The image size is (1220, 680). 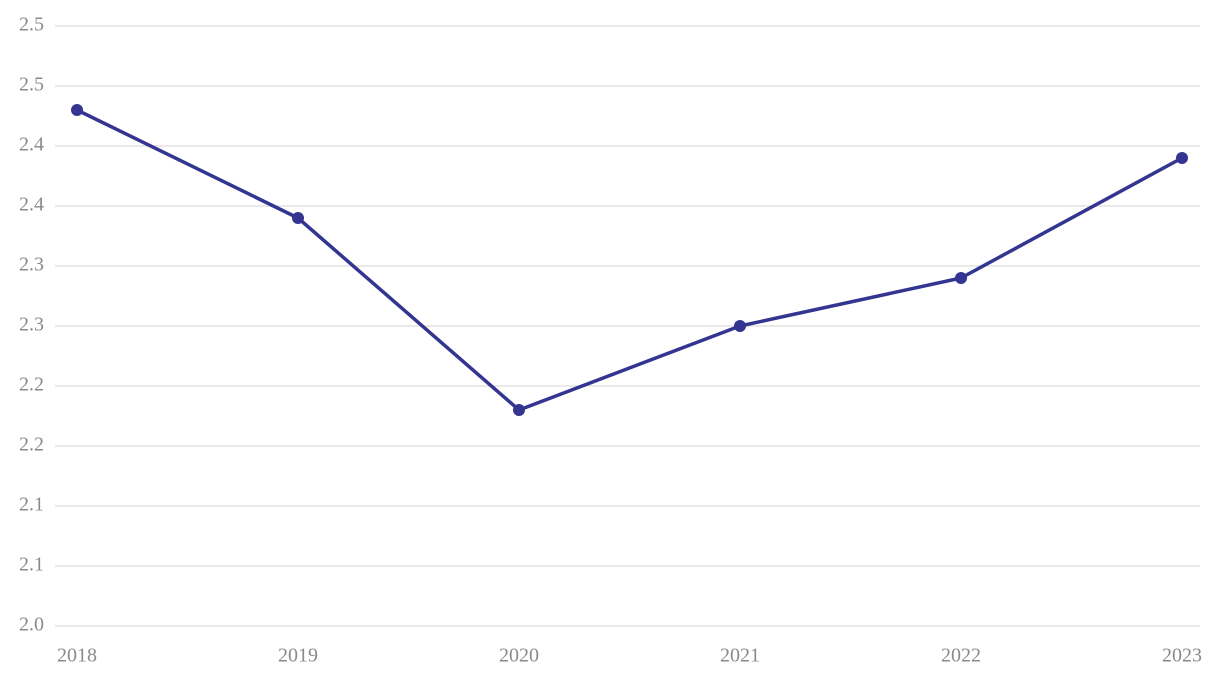 I want to click on x-tick-label: 2018, so click(x=77, y=656).